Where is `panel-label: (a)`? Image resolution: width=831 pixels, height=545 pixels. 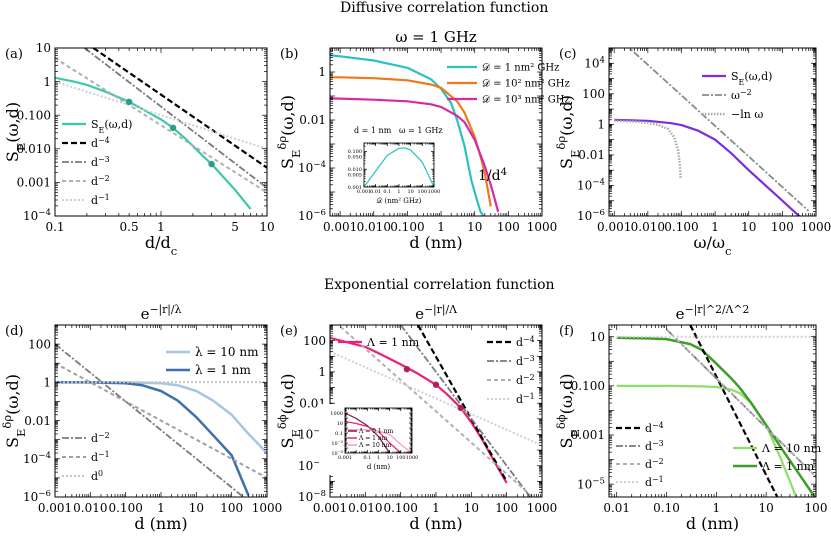 panel-label: (a) is located at coordinates (14, 54).